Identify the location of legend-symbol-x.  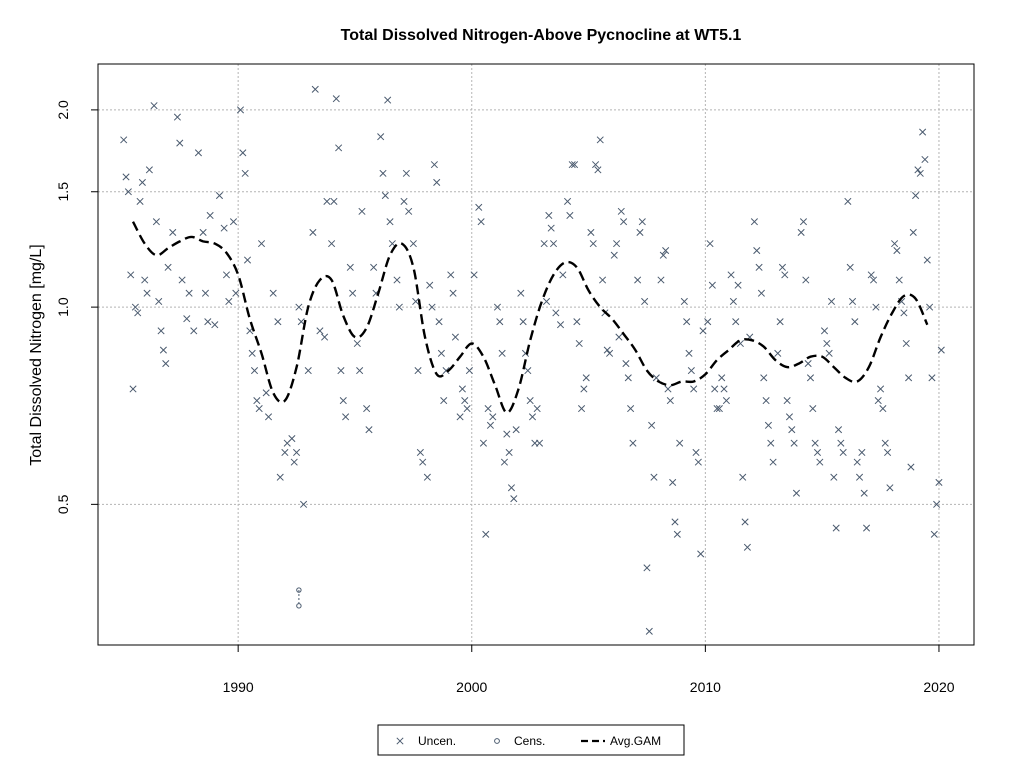
(400, 741).